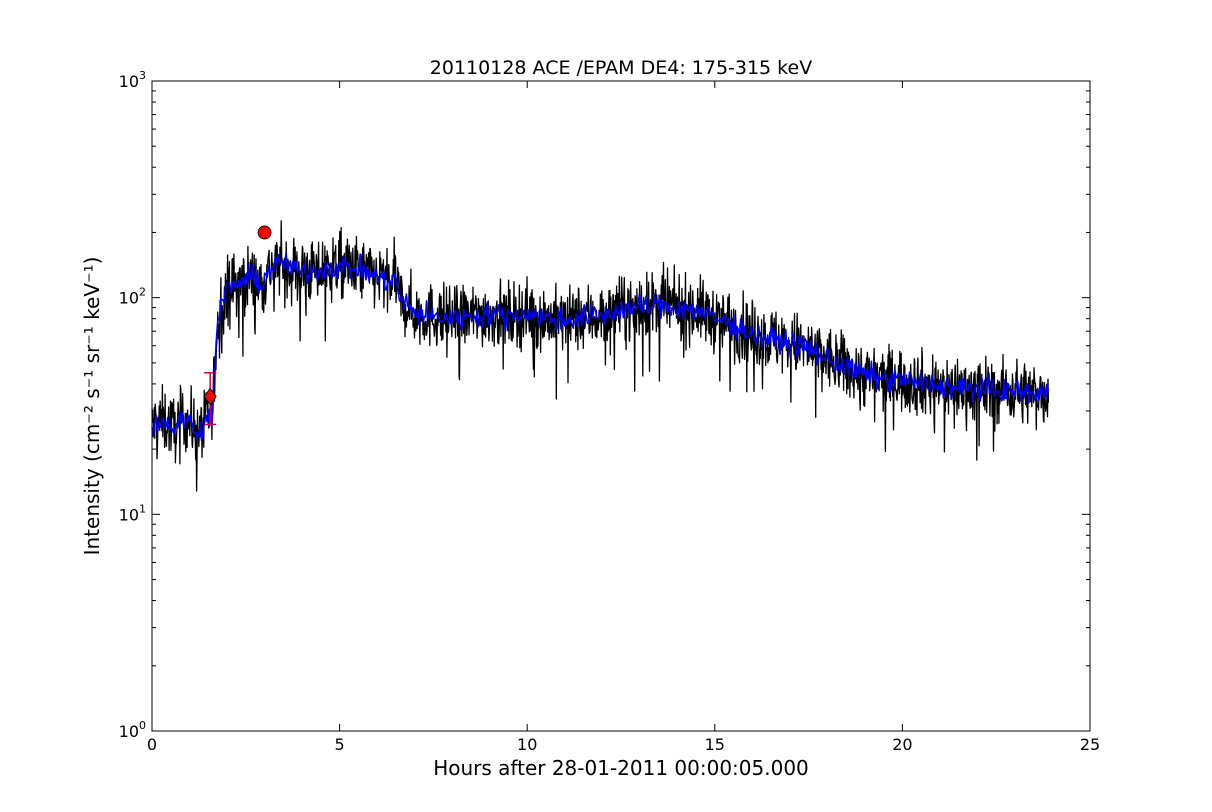 This screenshot has height=812, width=1212. I want to click on x-axis-label: Hours after 28-01-2011 00:00:05.000, so click(621, 768).